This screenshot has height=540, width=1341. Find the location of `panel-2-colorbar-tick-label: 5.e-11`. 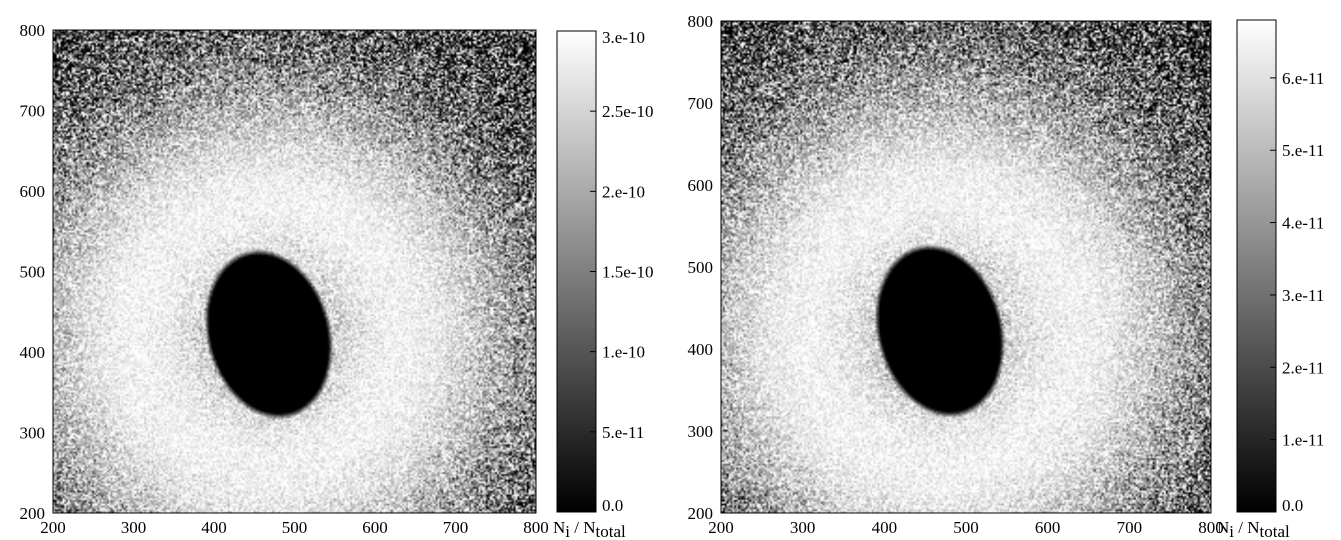

panel-2-colorbar-tick-label: 5.e-11 is located at coordinates (1303, 150).